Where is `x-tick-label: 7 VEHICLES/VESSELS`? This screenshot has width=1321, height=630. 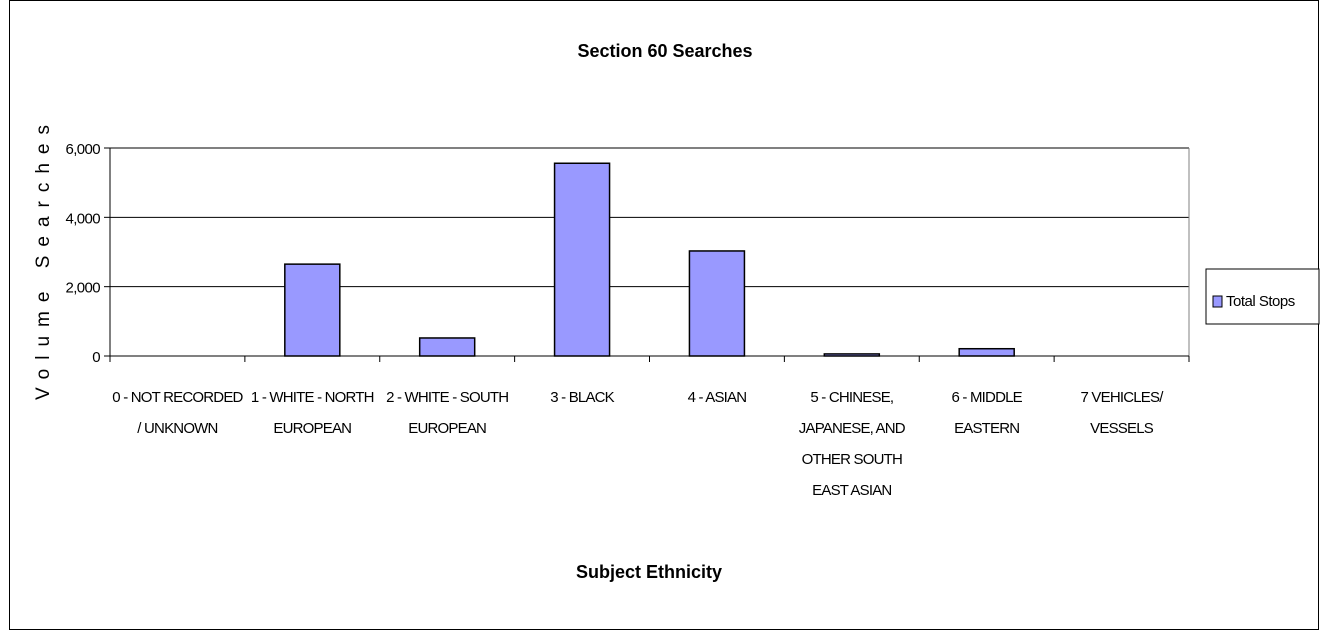 x-tick-label: 7 VEHICLES/VESSELS is located at coordinates (1123, 413).